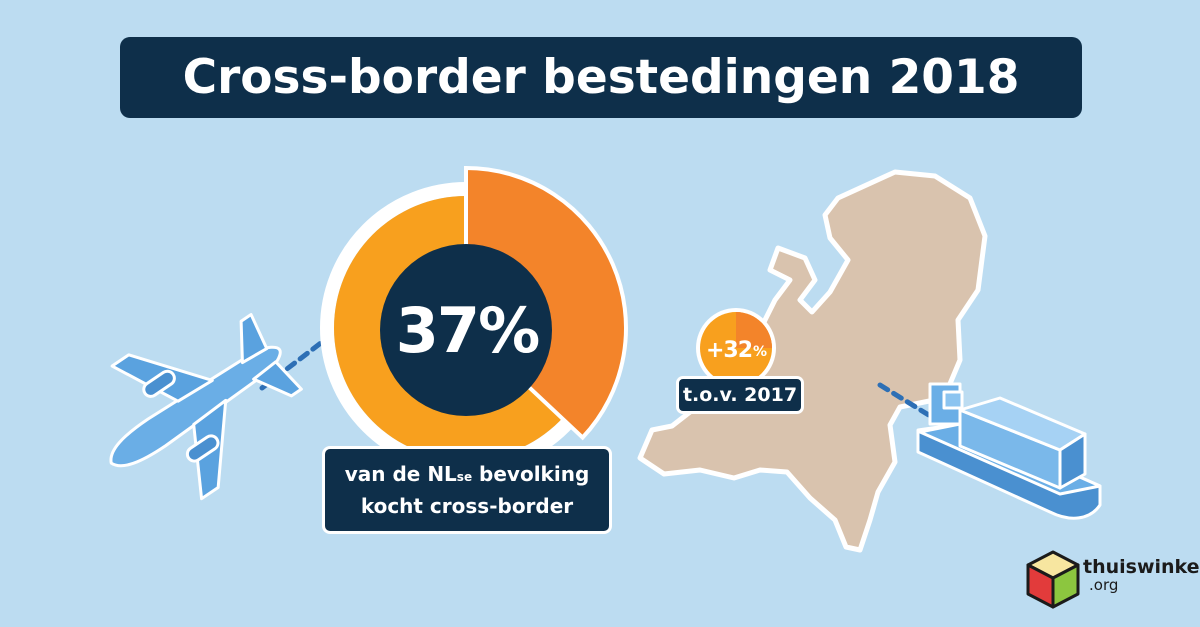  I want to click on thuiswinkel-logo: thuiswinkel .org, so click(1141, 575).